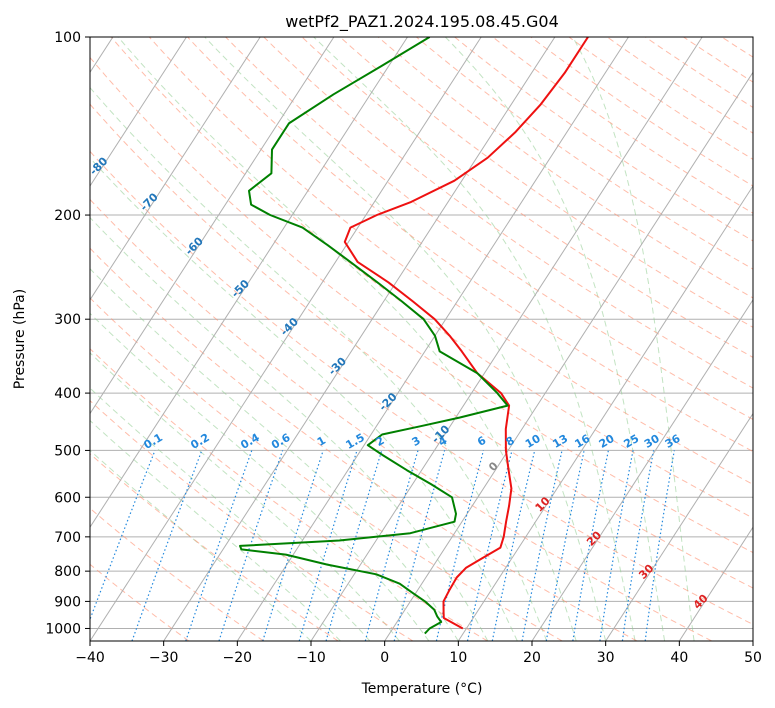 The image size is (775, 708). What do you see at coordinates (532, 658) in the screenshot?
I see `x-tick-label: 20` at bounding box center [532, 658].